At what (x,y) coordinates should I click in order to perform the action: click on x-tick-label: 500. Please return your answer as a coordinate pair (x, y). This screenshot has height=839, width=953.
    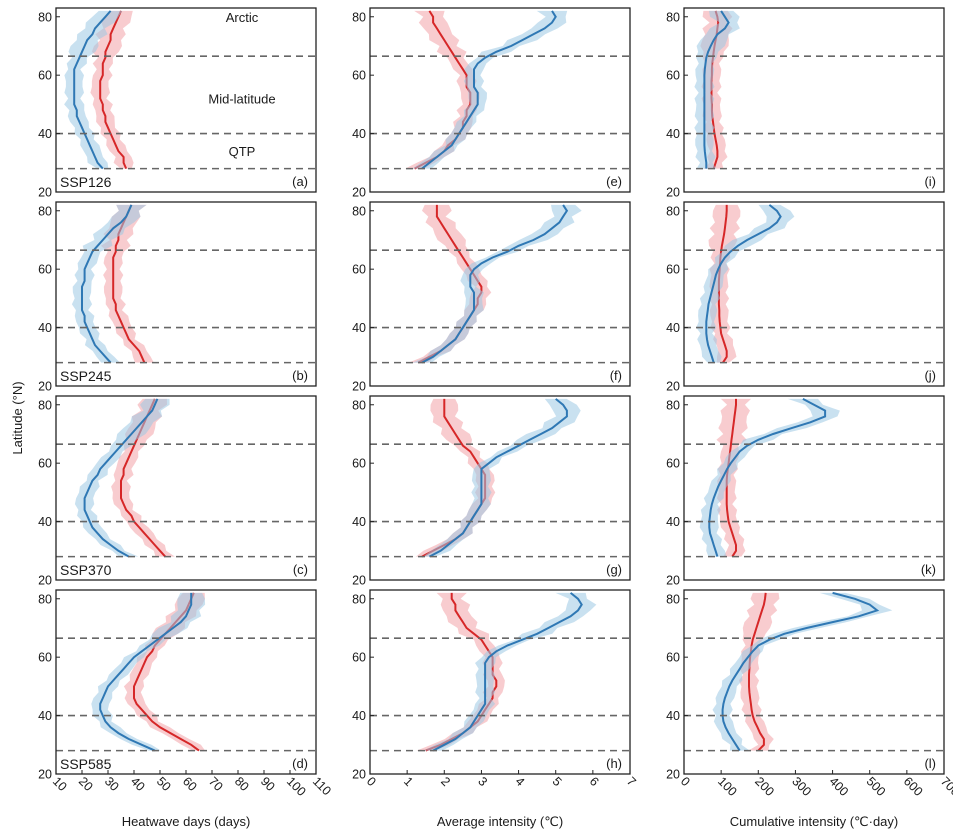
    Looking at the image, I should click on (876, 786).